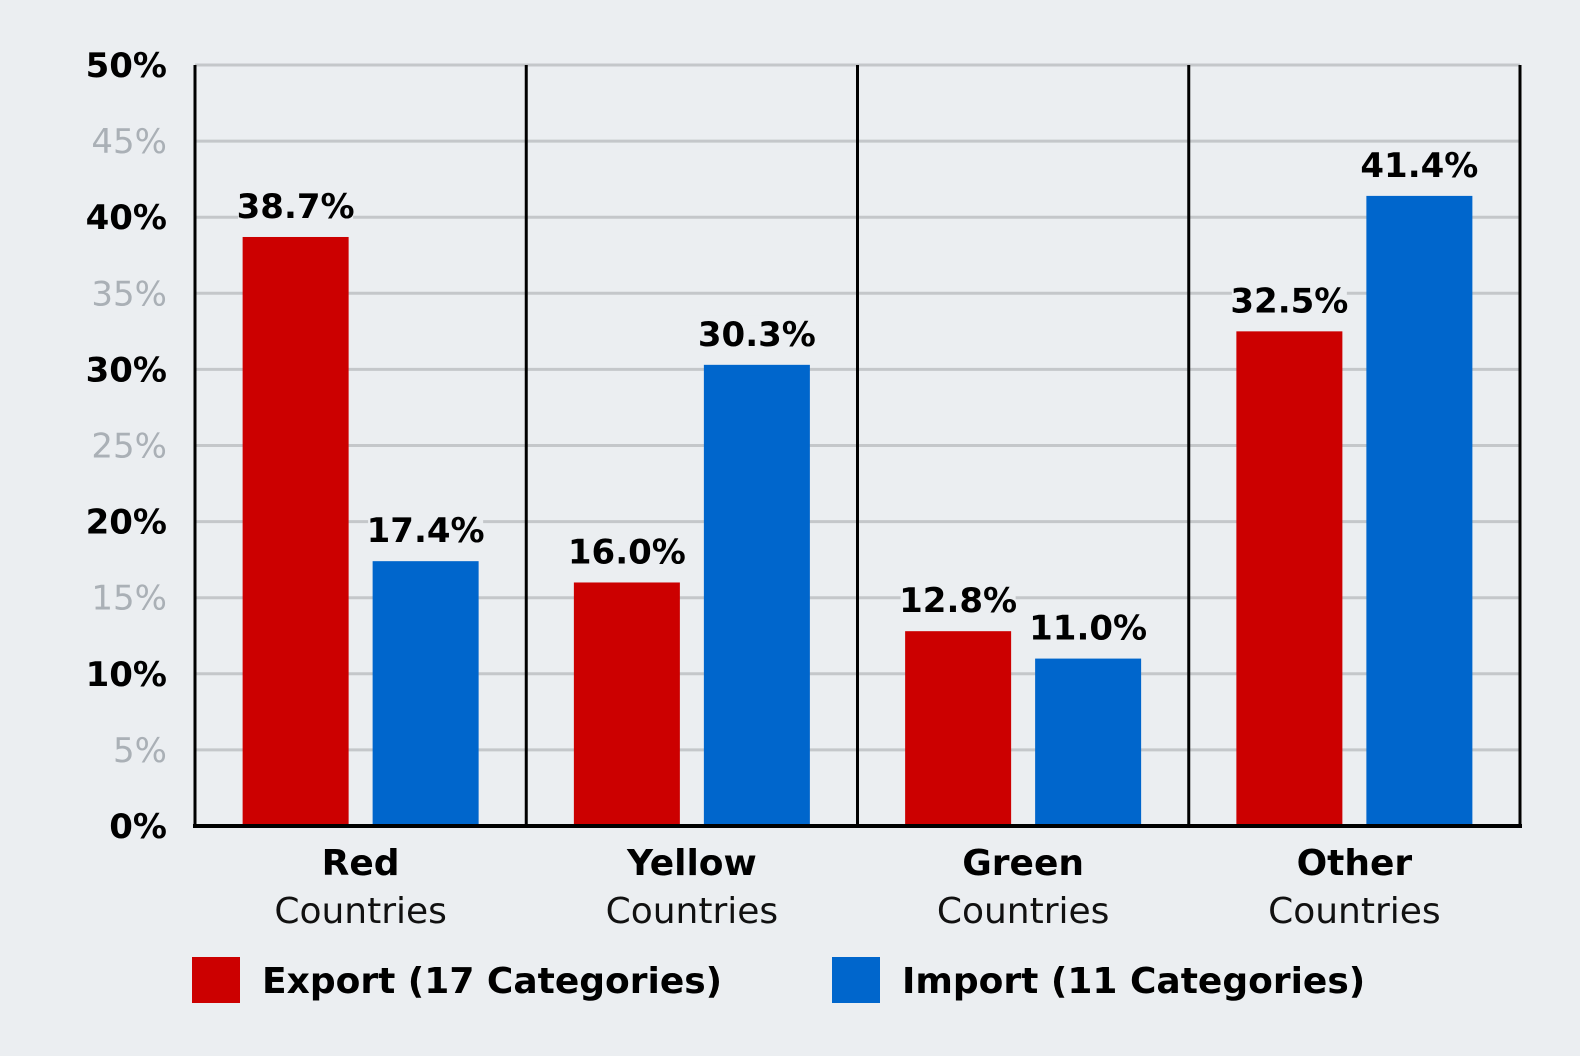 This screenshot has width=1580, height=1056. Describe the element at coordinates (361, 863) in the screenshot. I see `category-label: Red` at that location.